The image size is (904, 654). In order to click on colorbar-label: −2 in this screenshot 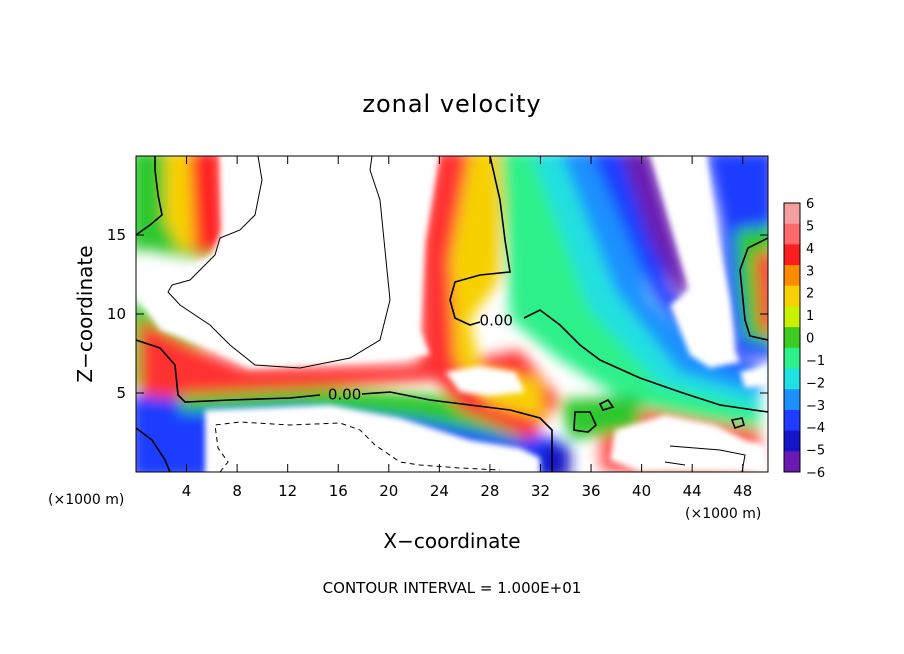, I will do `click(815, 383)`.